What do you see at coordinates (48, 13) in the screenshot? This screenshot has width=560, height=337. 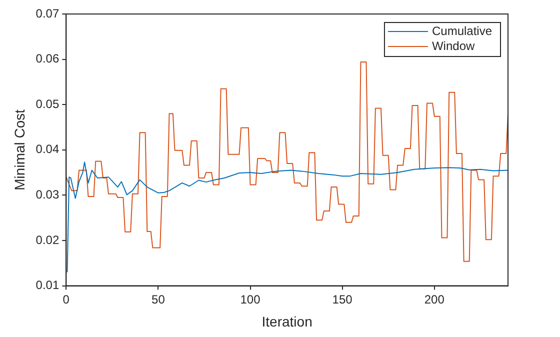 I see `y-tick-label: 0.07` at bounding box center [48, 13].